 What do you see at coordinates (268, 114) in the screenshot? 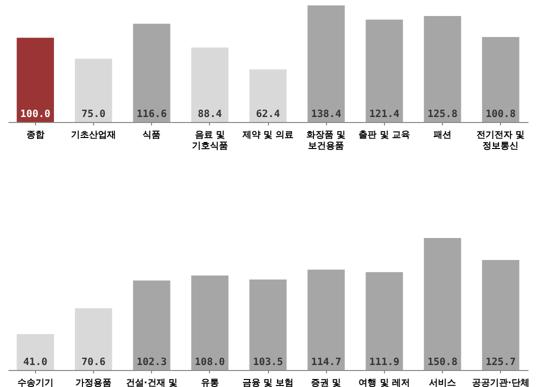
I see `data-label: 62.4` at bounding box center [268, 114].